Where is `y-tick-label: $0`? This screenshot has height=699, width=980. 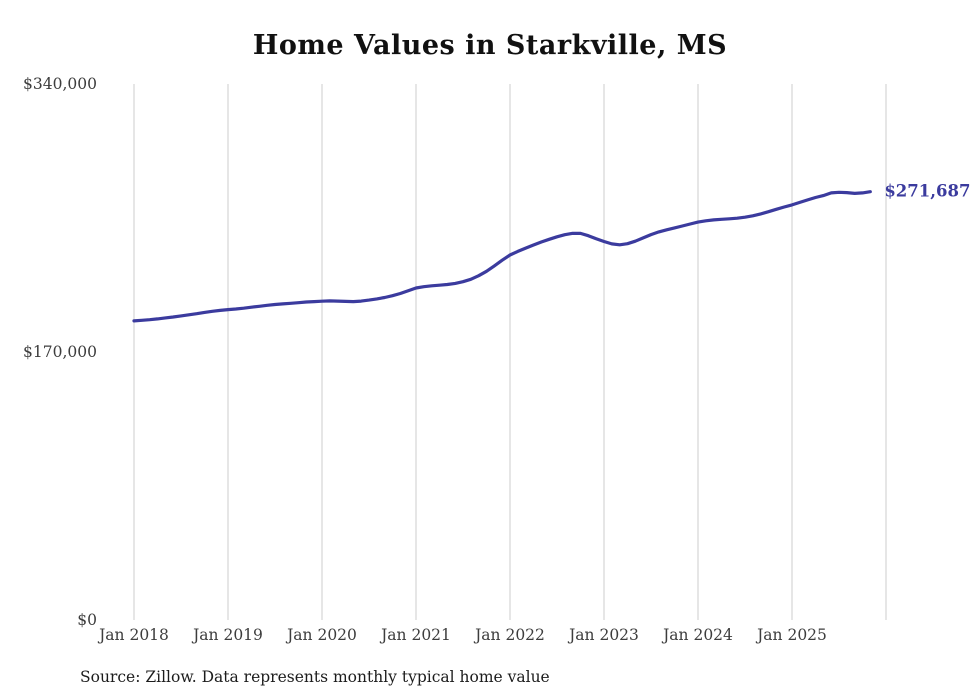
y-tick-label: $0 is located at coordinates (87, 620).